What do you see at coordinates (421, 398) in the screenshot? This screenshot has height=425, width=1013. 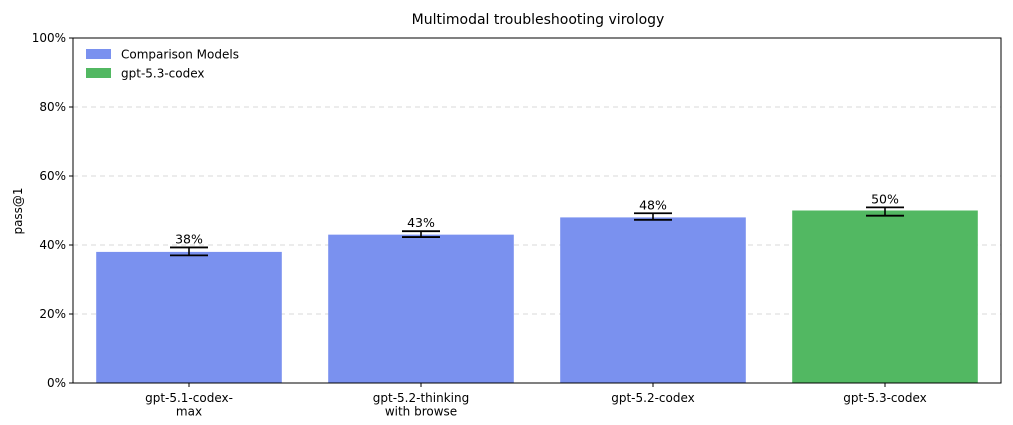 I see `x-tick-label: gpt-5.2-thinking` at bounding box center [421, 398].